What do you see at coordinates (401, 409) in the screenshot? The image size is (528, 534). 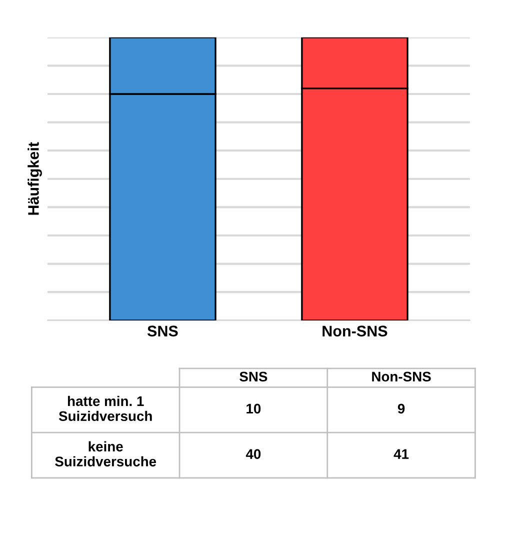 I see `data-label: 9` at bounding box center [401, 409].